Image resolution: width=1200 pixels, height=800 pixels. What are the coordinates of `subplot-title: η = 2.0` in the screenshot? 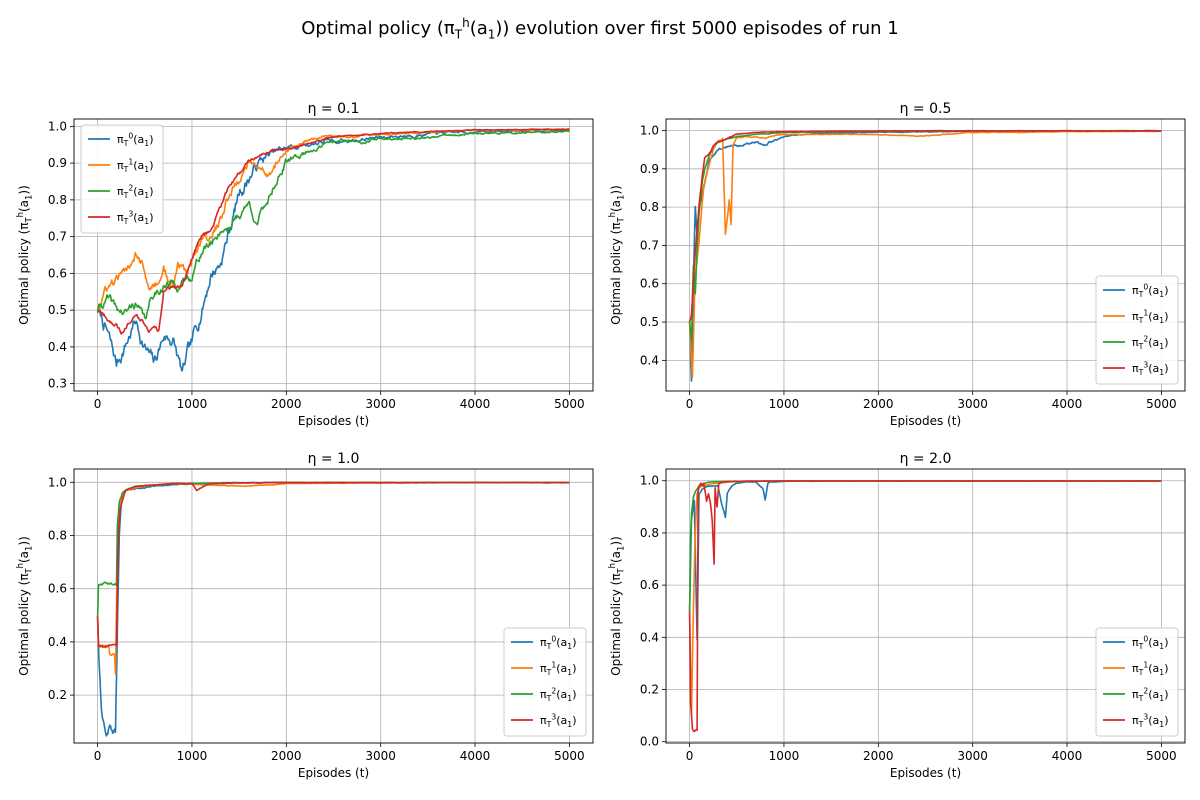 It's located at (926, 459).